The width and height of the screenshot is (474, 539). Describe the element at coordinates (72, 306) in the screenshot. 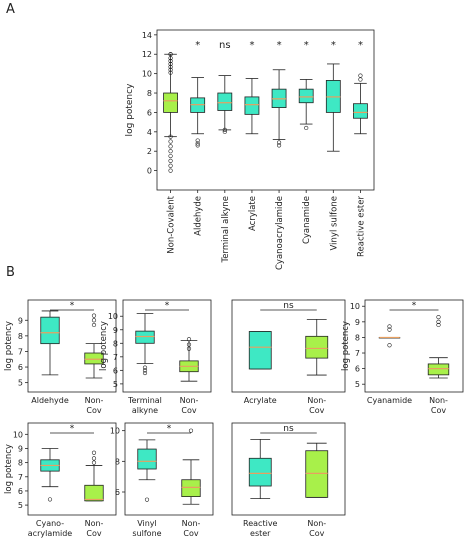

I see `b1-significance-marker: *` at that location.